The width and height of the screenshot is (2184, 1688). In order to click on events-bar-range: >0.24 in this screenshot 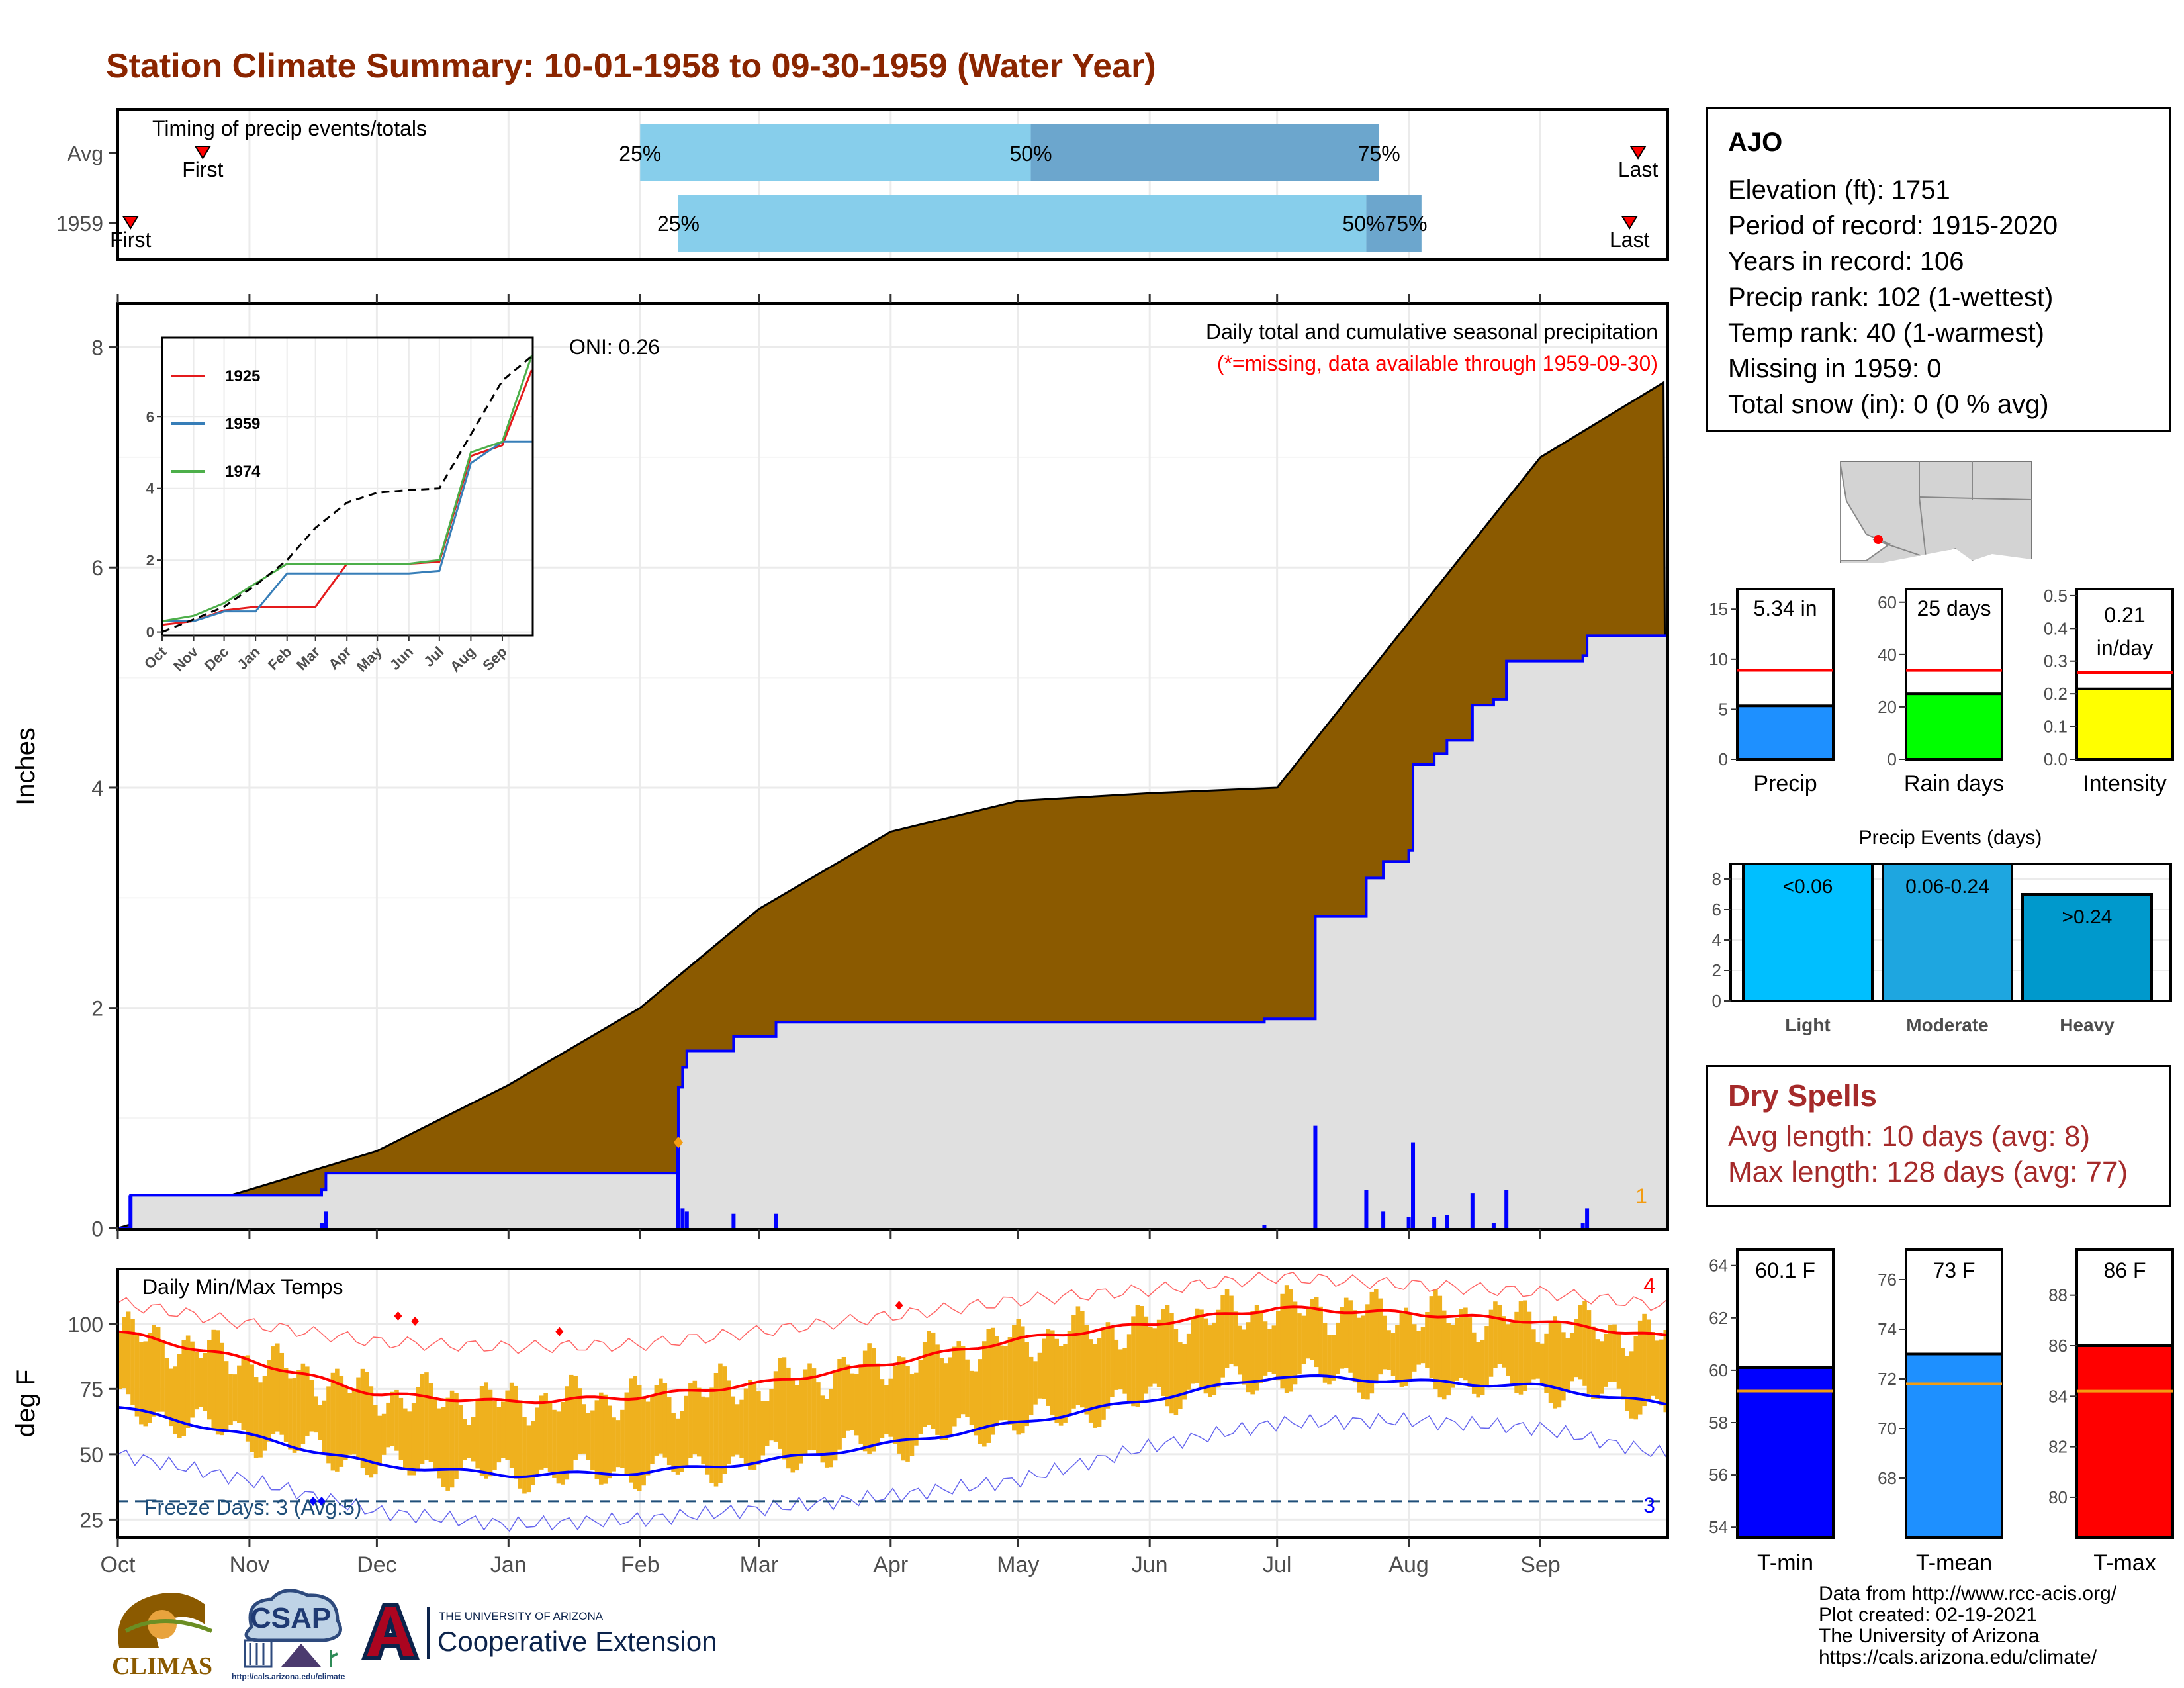, I will do `click(2087, 917)`.